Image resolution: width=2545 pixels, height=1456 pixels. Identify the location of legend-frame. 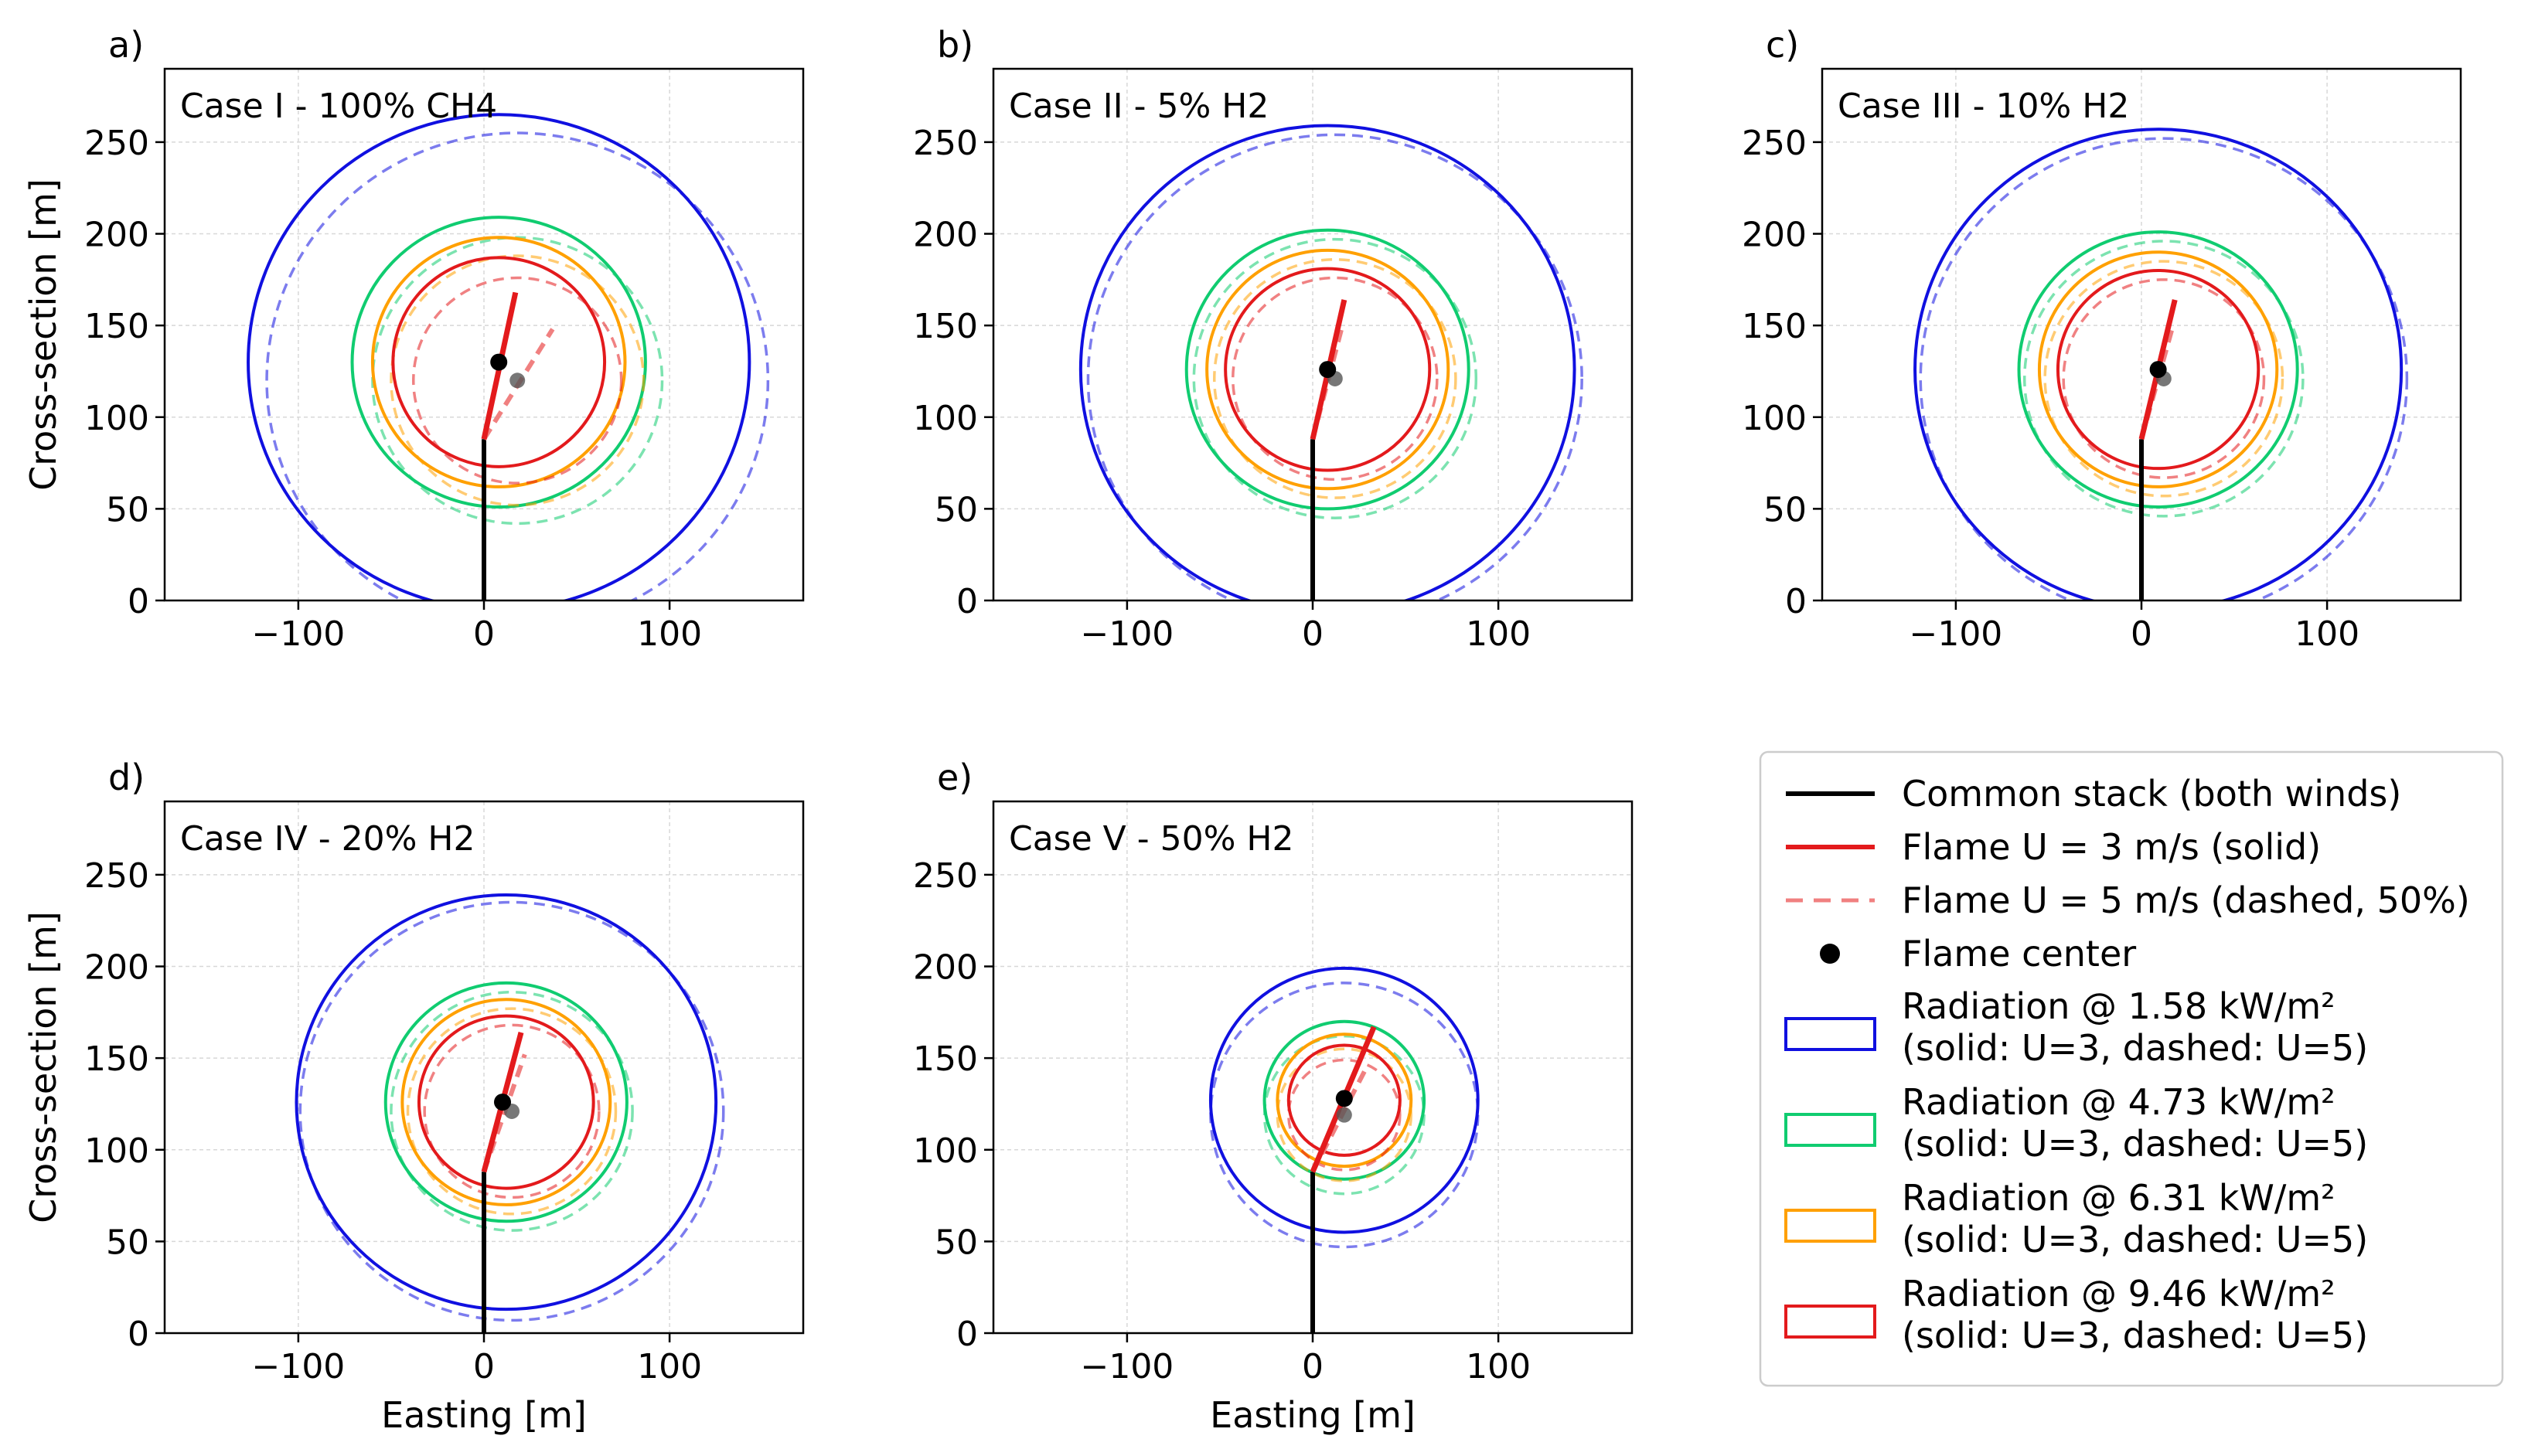
(2131, 1068).